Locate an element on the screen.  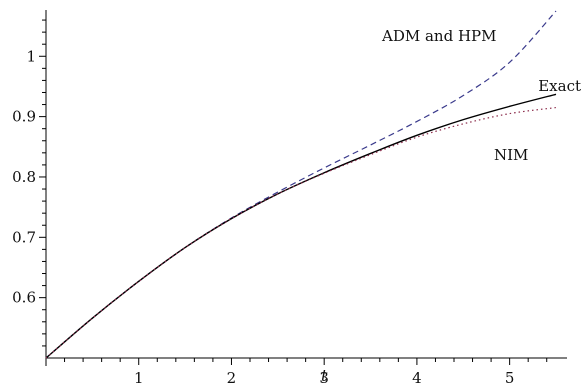
x-tick-label: 3 is located at coordinates (324, 377).